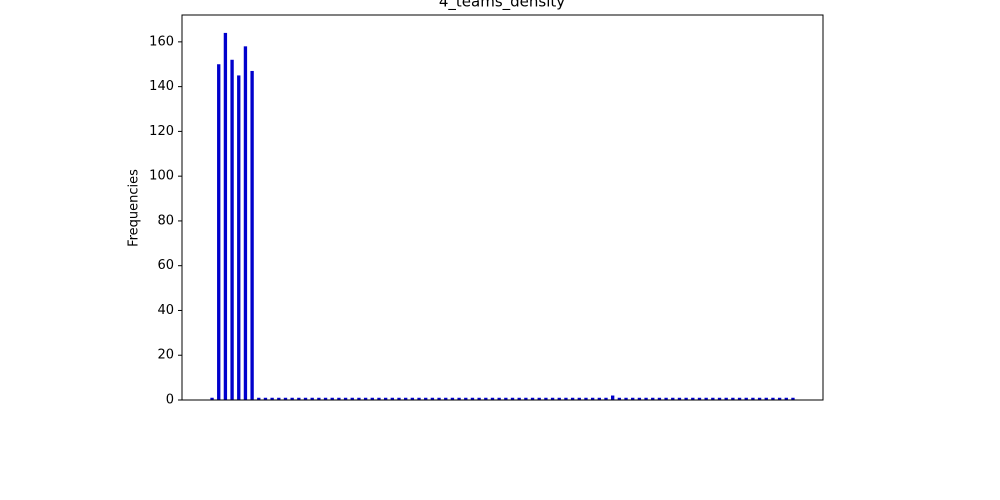 The width and height of the screenshot is (1000, 500). Describe the element at coordinates (502, 6) in the screenshot. I see `chart-title: 4_teams_density` at that location.